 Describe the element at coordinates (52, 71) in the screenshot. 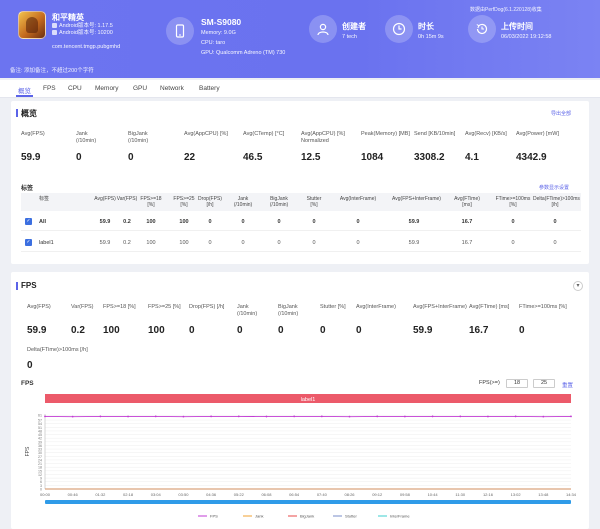

I see `remark-field: 备注: 添加备注，不超过200个字符` at that location.